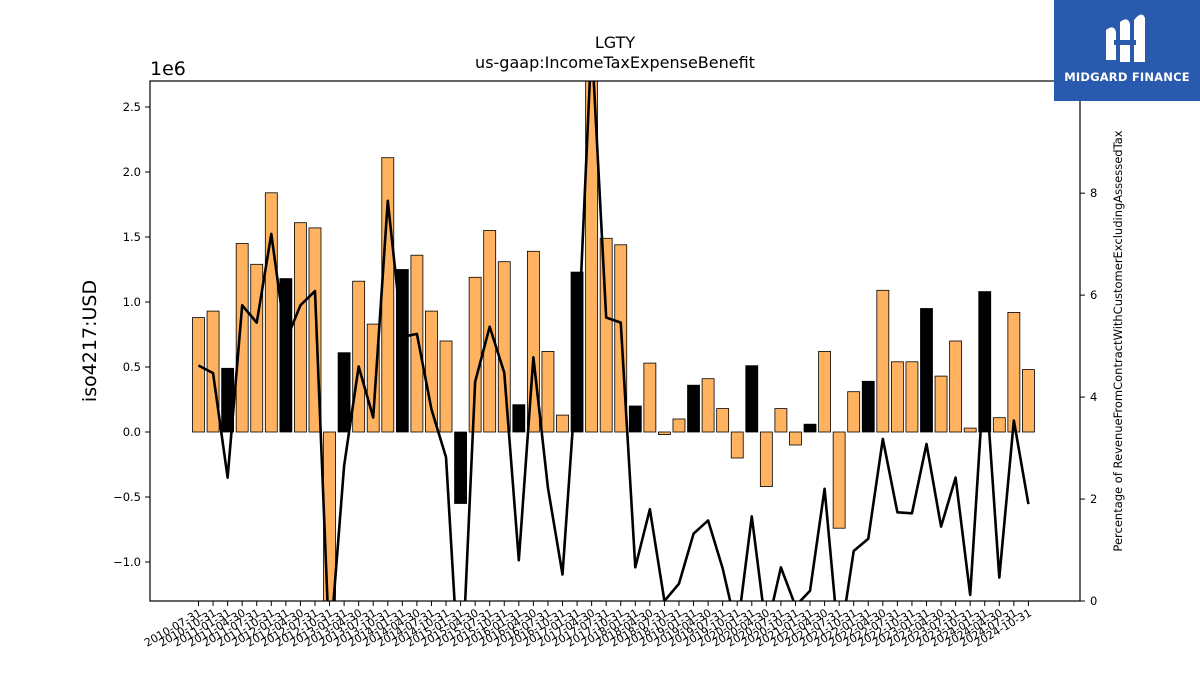  I want to click on chart-title: LGTY, so click(615, 42).